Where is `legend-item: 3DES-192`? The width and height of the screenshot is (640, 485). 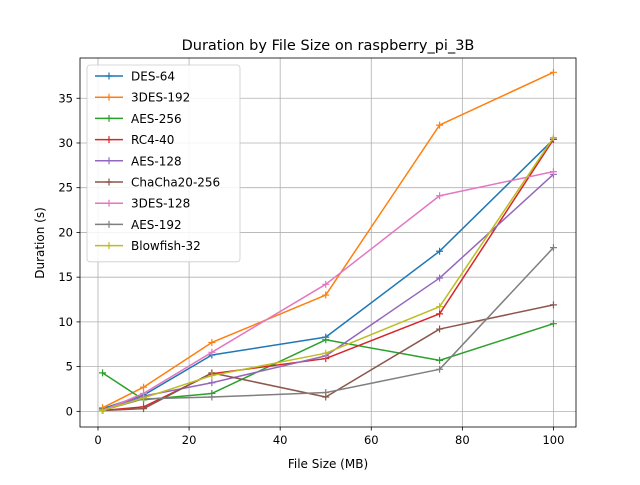 legend-item: 3DES-192 is located at coordinates (142, 98).